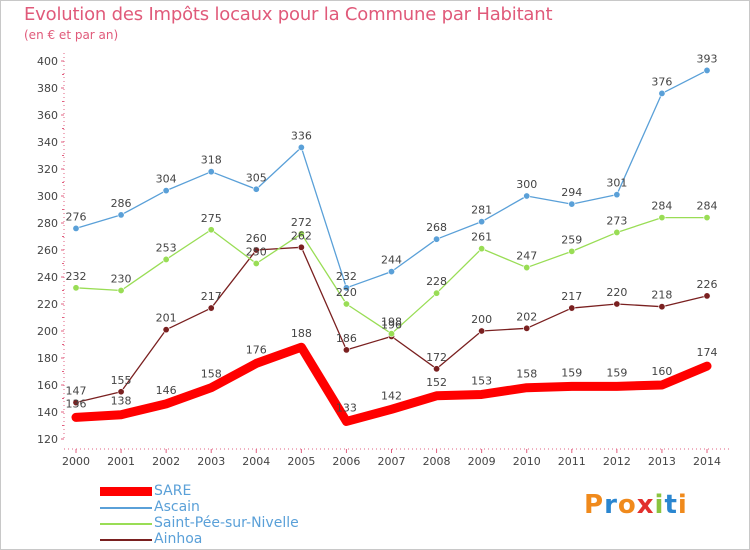 The image size is (750, 550). Describe the element at coordinates (47, 223) in the screenshot. I see `y-tick-label: 280` at that location.